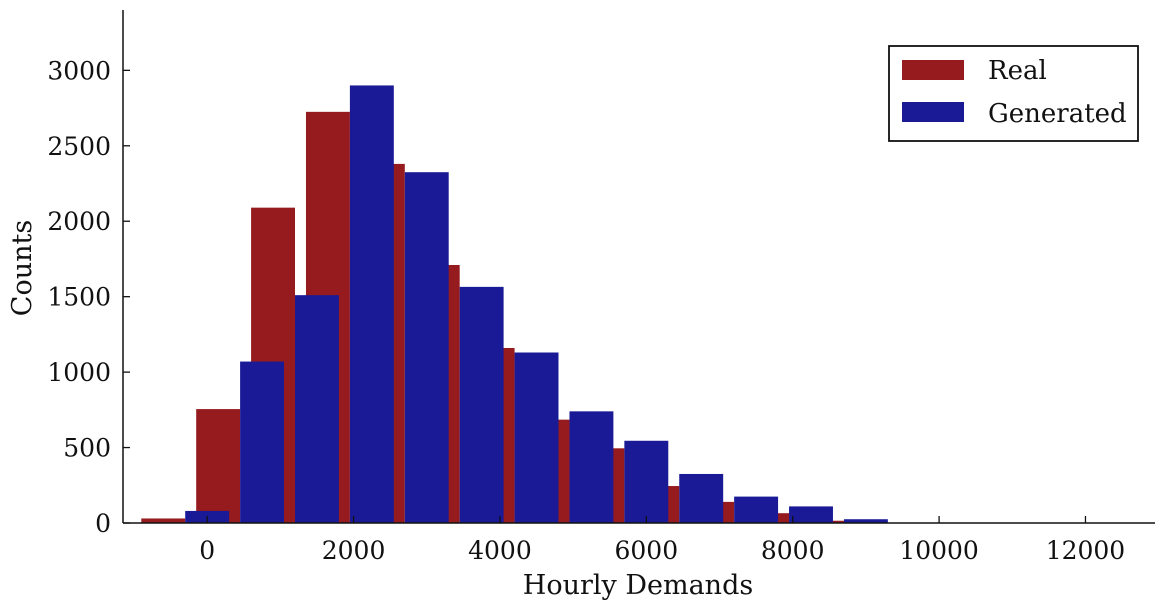  What do you see at coordinates (939, 550) in the screenshot?
I see `x-tick-label-10000: 10000` at bounding box center [939, 550].